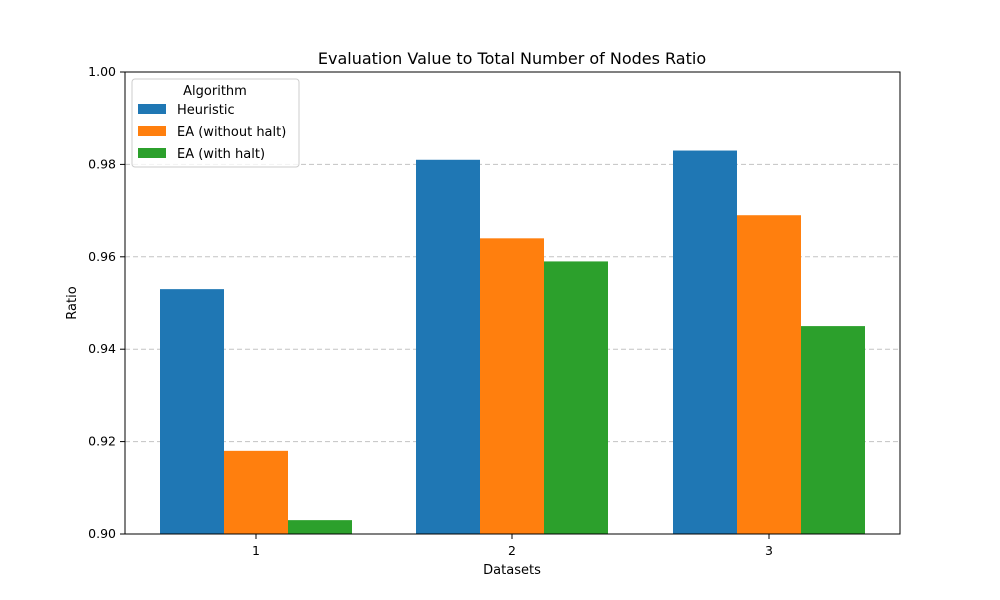  What do you see at coordinates (102, 163) in the screenshot?
I see `y-tick-label-4: 0.98` at bounding box center [102, 163].